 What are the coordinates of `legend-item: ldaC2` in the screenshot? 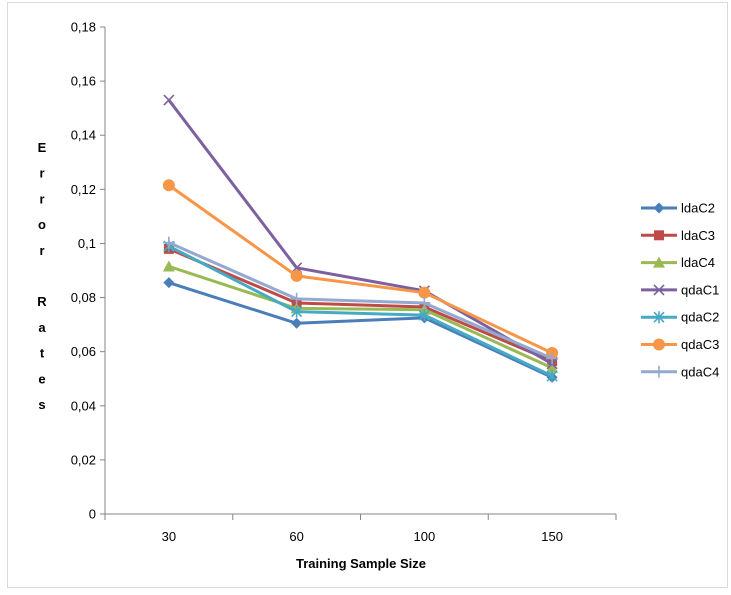 It's located at (678, 208).